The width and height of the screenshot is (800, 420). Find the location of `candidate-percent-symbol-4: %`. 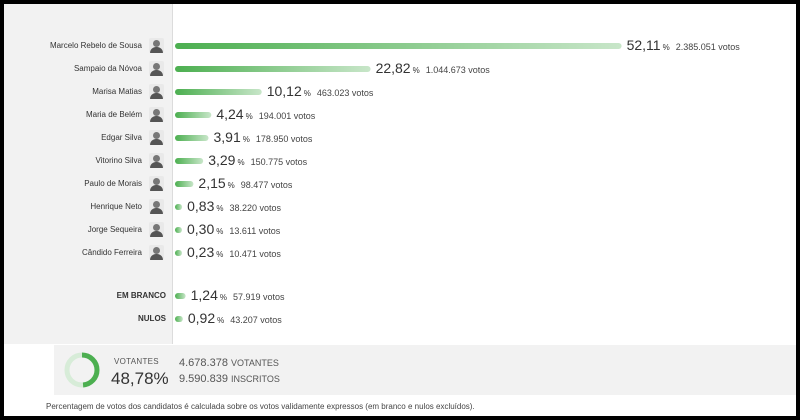

candidate-percent-symbol-4: % is located at coordinates (246, 139).